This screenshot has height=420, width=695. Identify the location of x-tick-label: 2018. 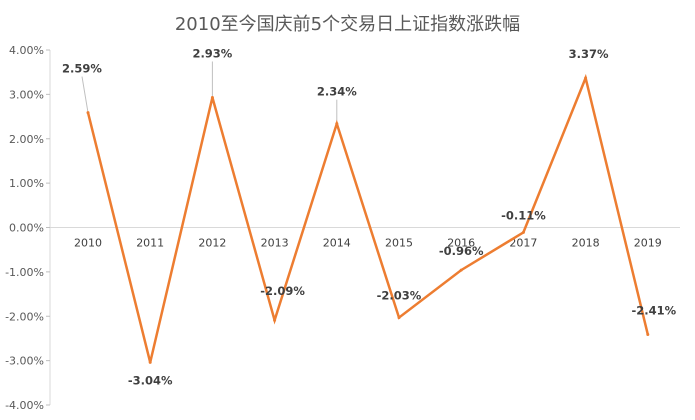
(586, 243).